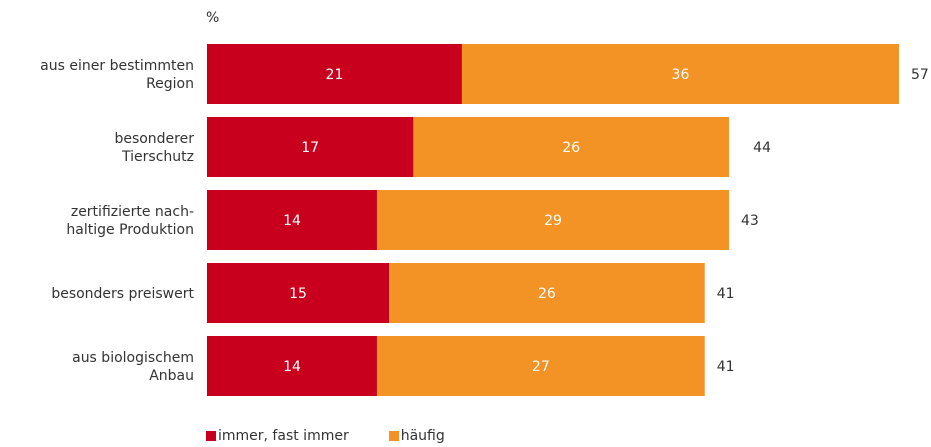 Image resolution: width=931 pixels, height=447 pixels. I want to click on category-label-line: zertifizierte nach-, so click(132, 212).